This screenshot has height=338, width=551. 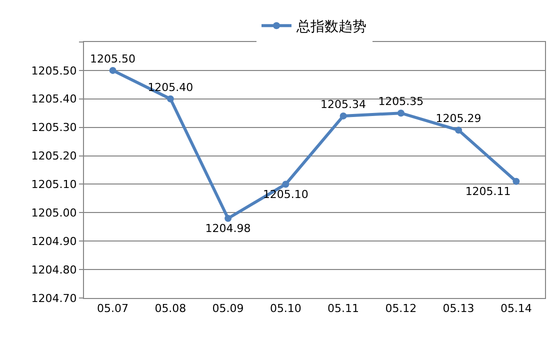 I want to click on x-tick-label: 05.09, so click(x=228, y=309).